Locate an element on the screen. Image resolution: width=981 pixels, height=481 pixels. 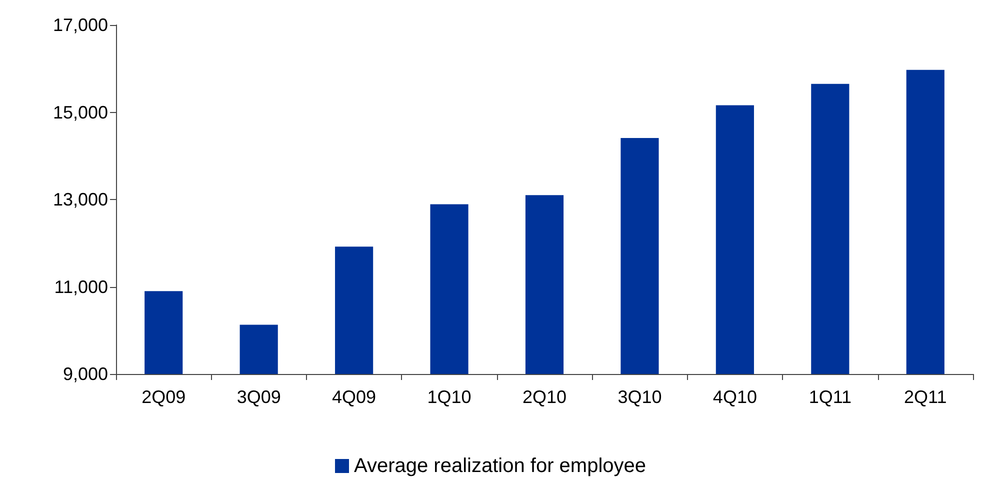
x-tick-label: 4Q09 is located at coordinates (354, 397).